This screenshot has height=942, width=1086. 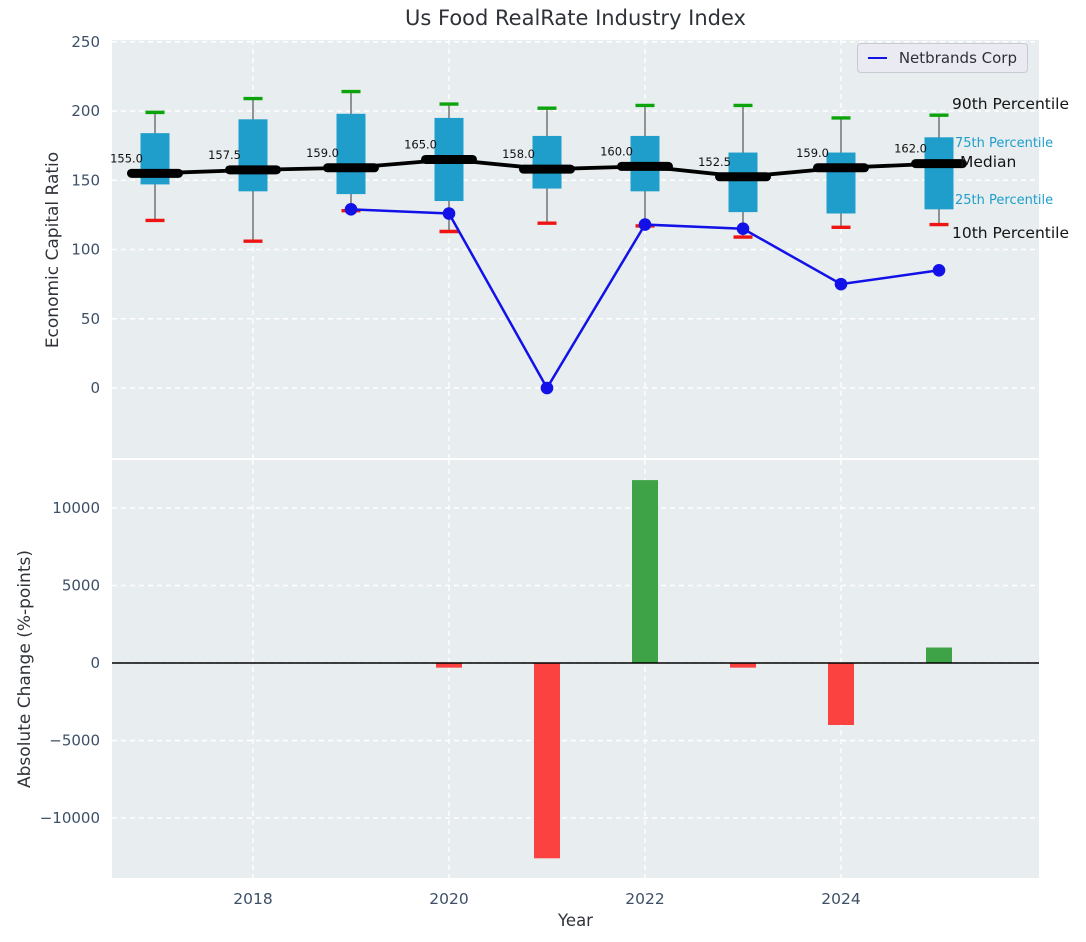 I want to click on median-value-label-2020: 165.0, so click(x=420, y=144).